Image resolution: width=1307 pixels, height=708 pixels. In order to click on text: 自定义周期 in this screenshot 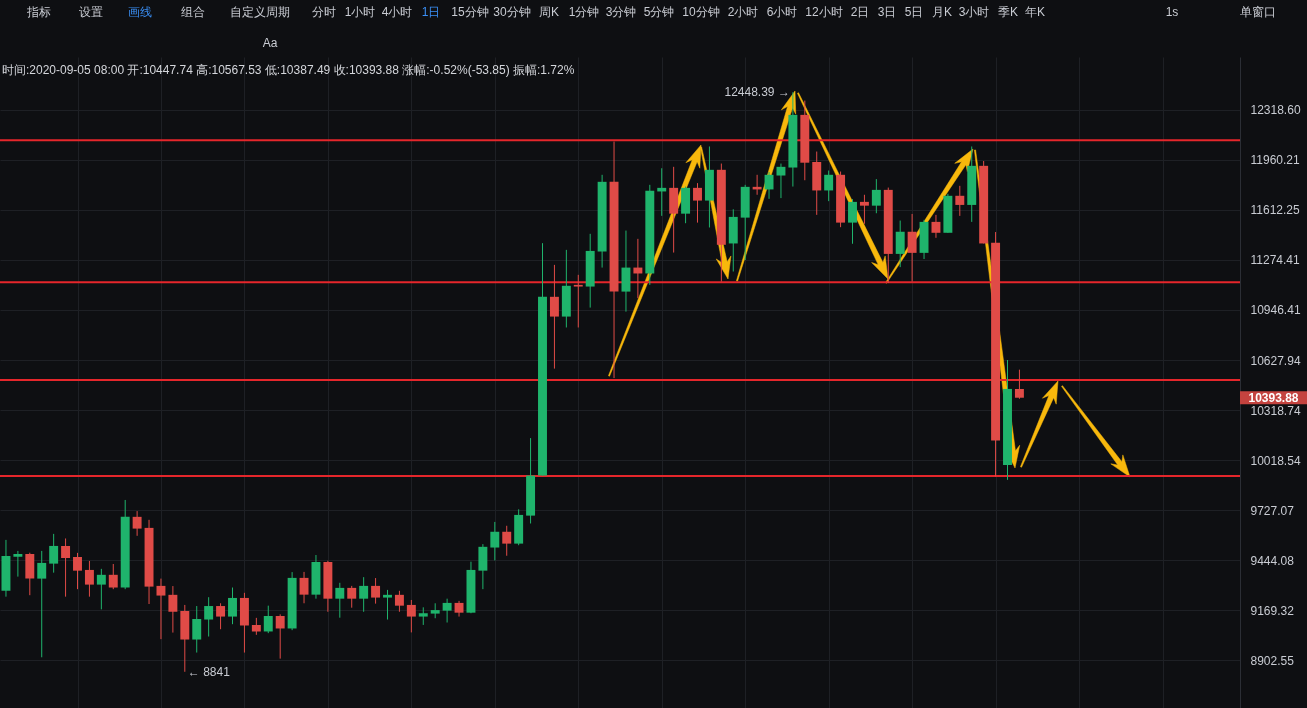, I will do `click(260, 12)`.